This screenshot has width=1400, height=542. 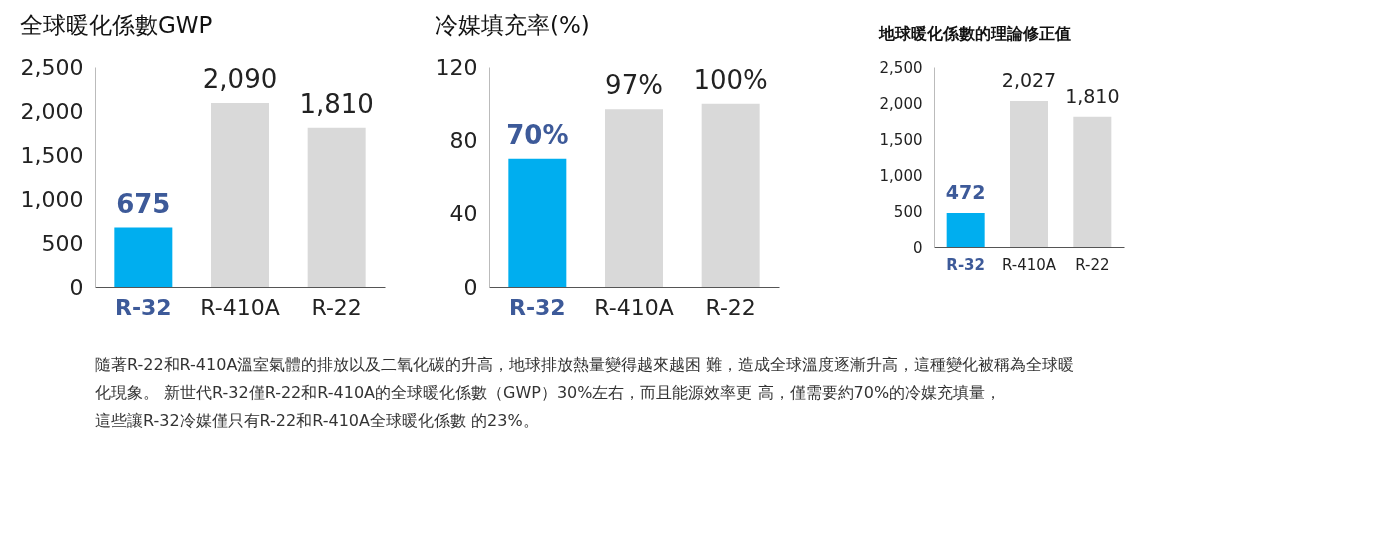 What do you see at coordinates (143, 203) in the screenshot?
I see `data-label: 675` at bounding box center [143, 203].